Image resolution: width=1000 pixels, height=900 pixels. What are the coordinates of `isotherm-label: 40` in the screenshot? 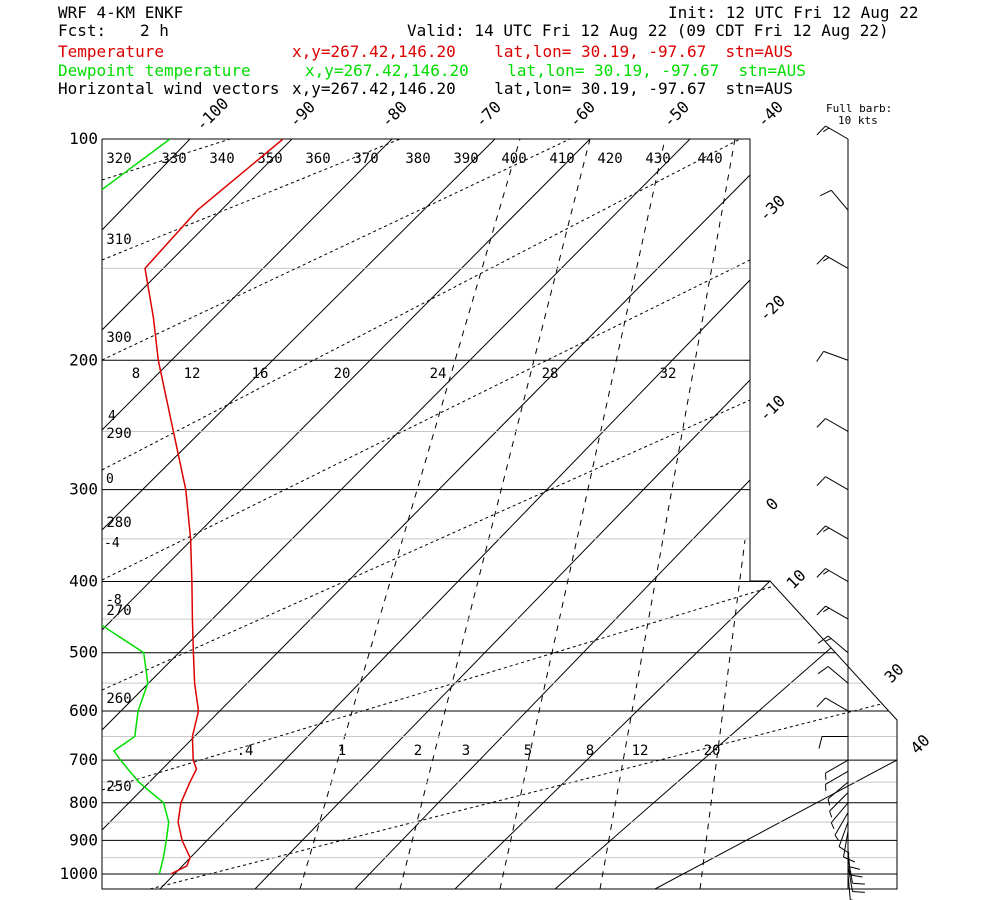 It's located at (920, 744).